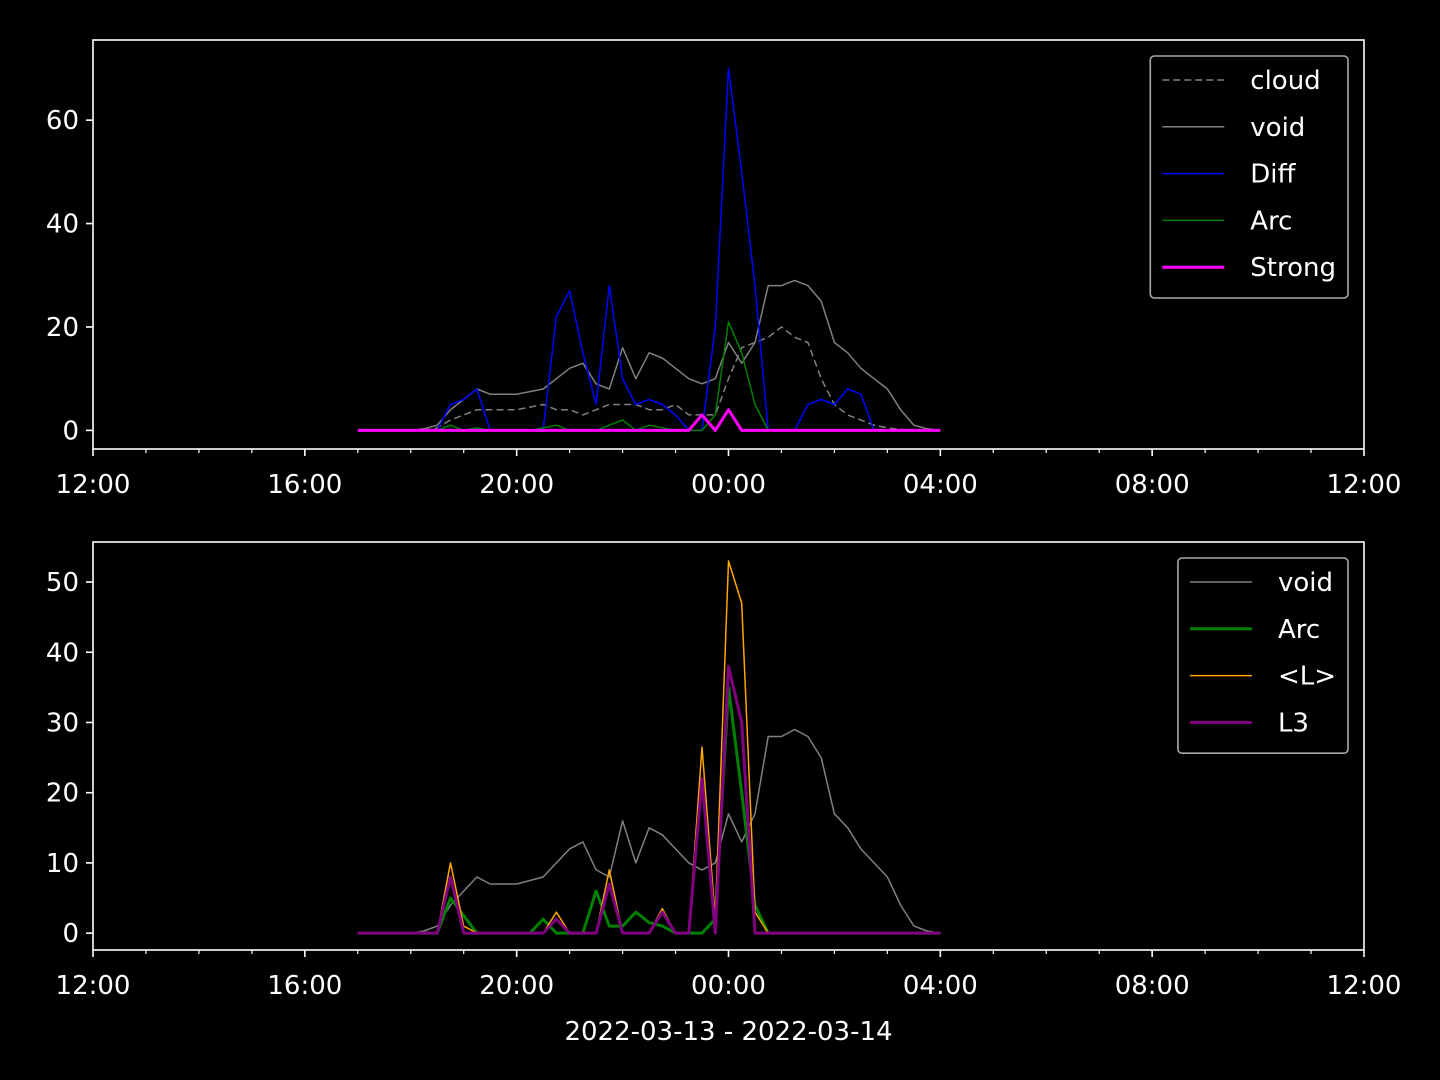 The height and width of the screenshot is (1080, 1440). What do you see at coordinates (62, 121) in the screenshot?
I see `y-tick-label: 60` at bounding box center [62, 121].